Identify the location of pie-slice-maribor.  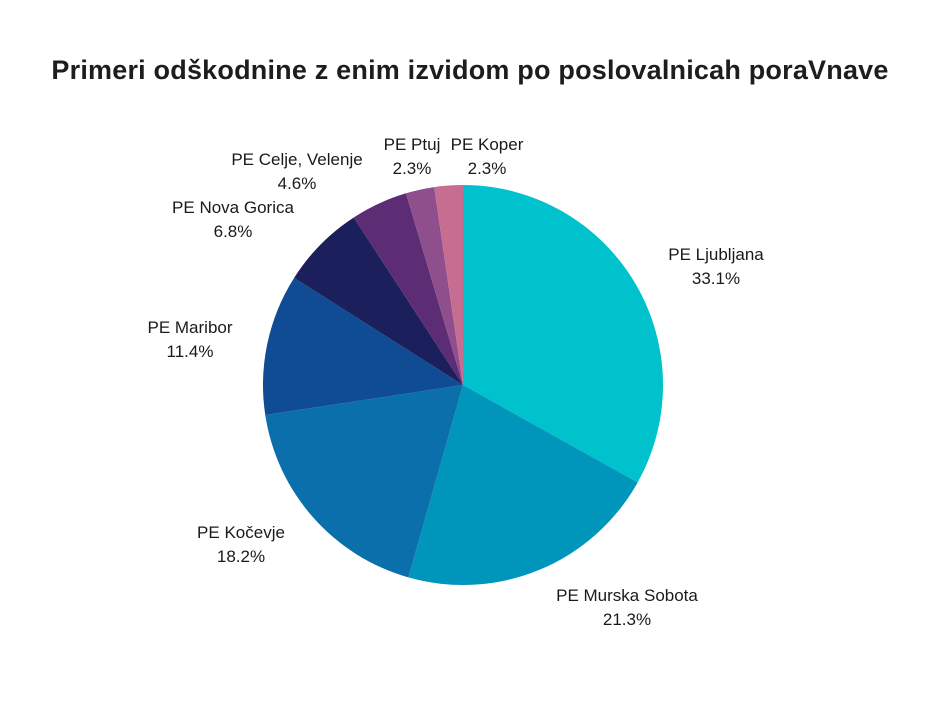
(362, 346).